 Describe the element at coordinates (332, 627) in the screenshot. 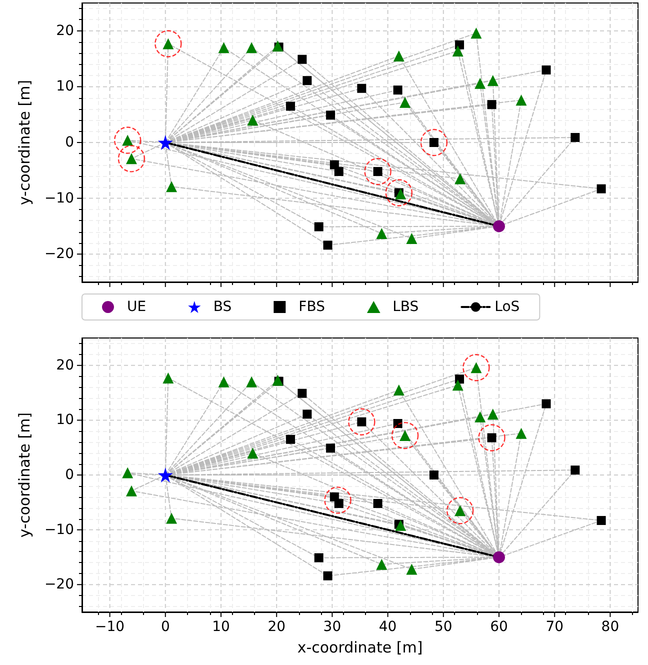

I see `x-tick-label: 30` at that location.